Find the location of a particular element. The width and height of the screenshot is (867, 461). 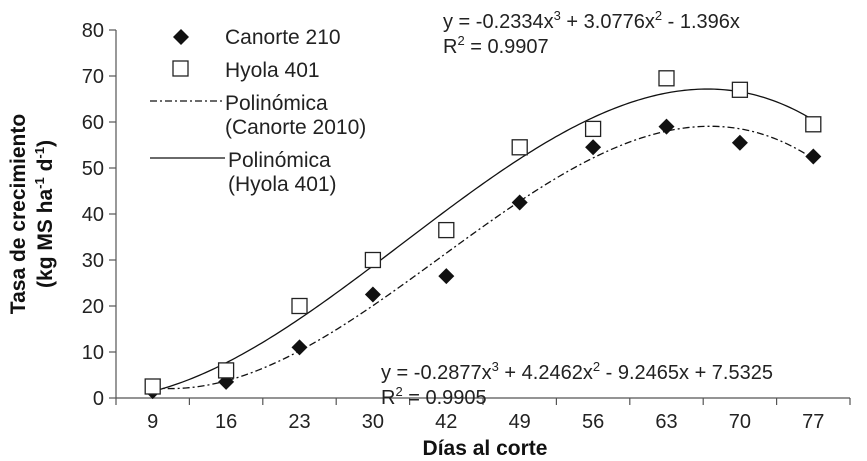

y-axis-ticks: 0 10 20 30 40 50 60 70 80 is located at coordinates (99, 215).